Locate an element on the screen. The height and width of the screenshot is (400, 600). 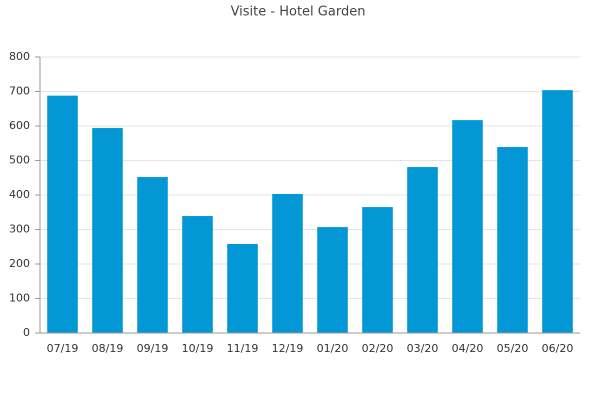
y-tick-label: 400 is located at coordinates (19, 194).